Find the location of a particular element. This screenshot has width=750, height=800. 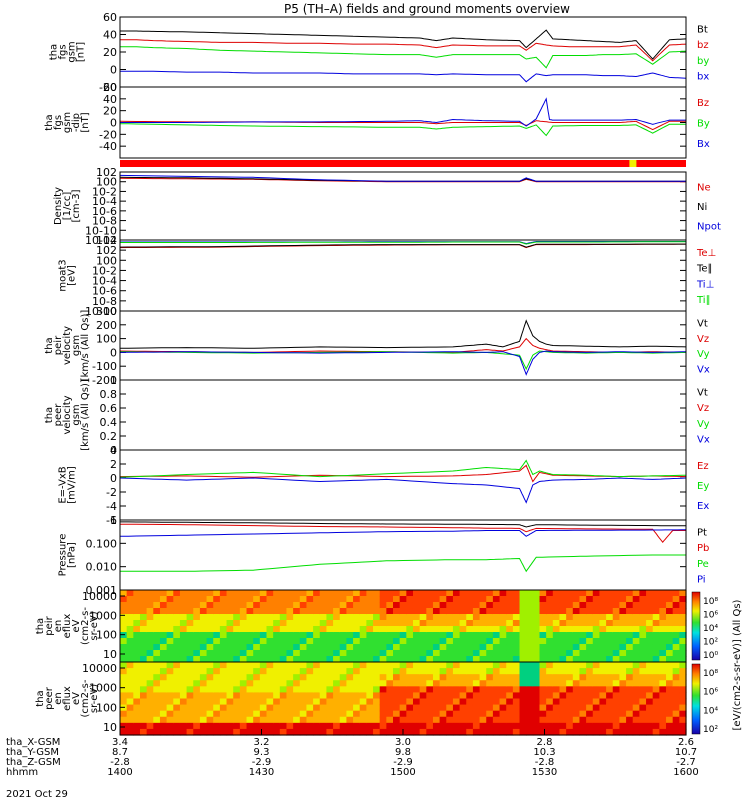

y-tick-label: 20 is located at coordinates (110, 52).